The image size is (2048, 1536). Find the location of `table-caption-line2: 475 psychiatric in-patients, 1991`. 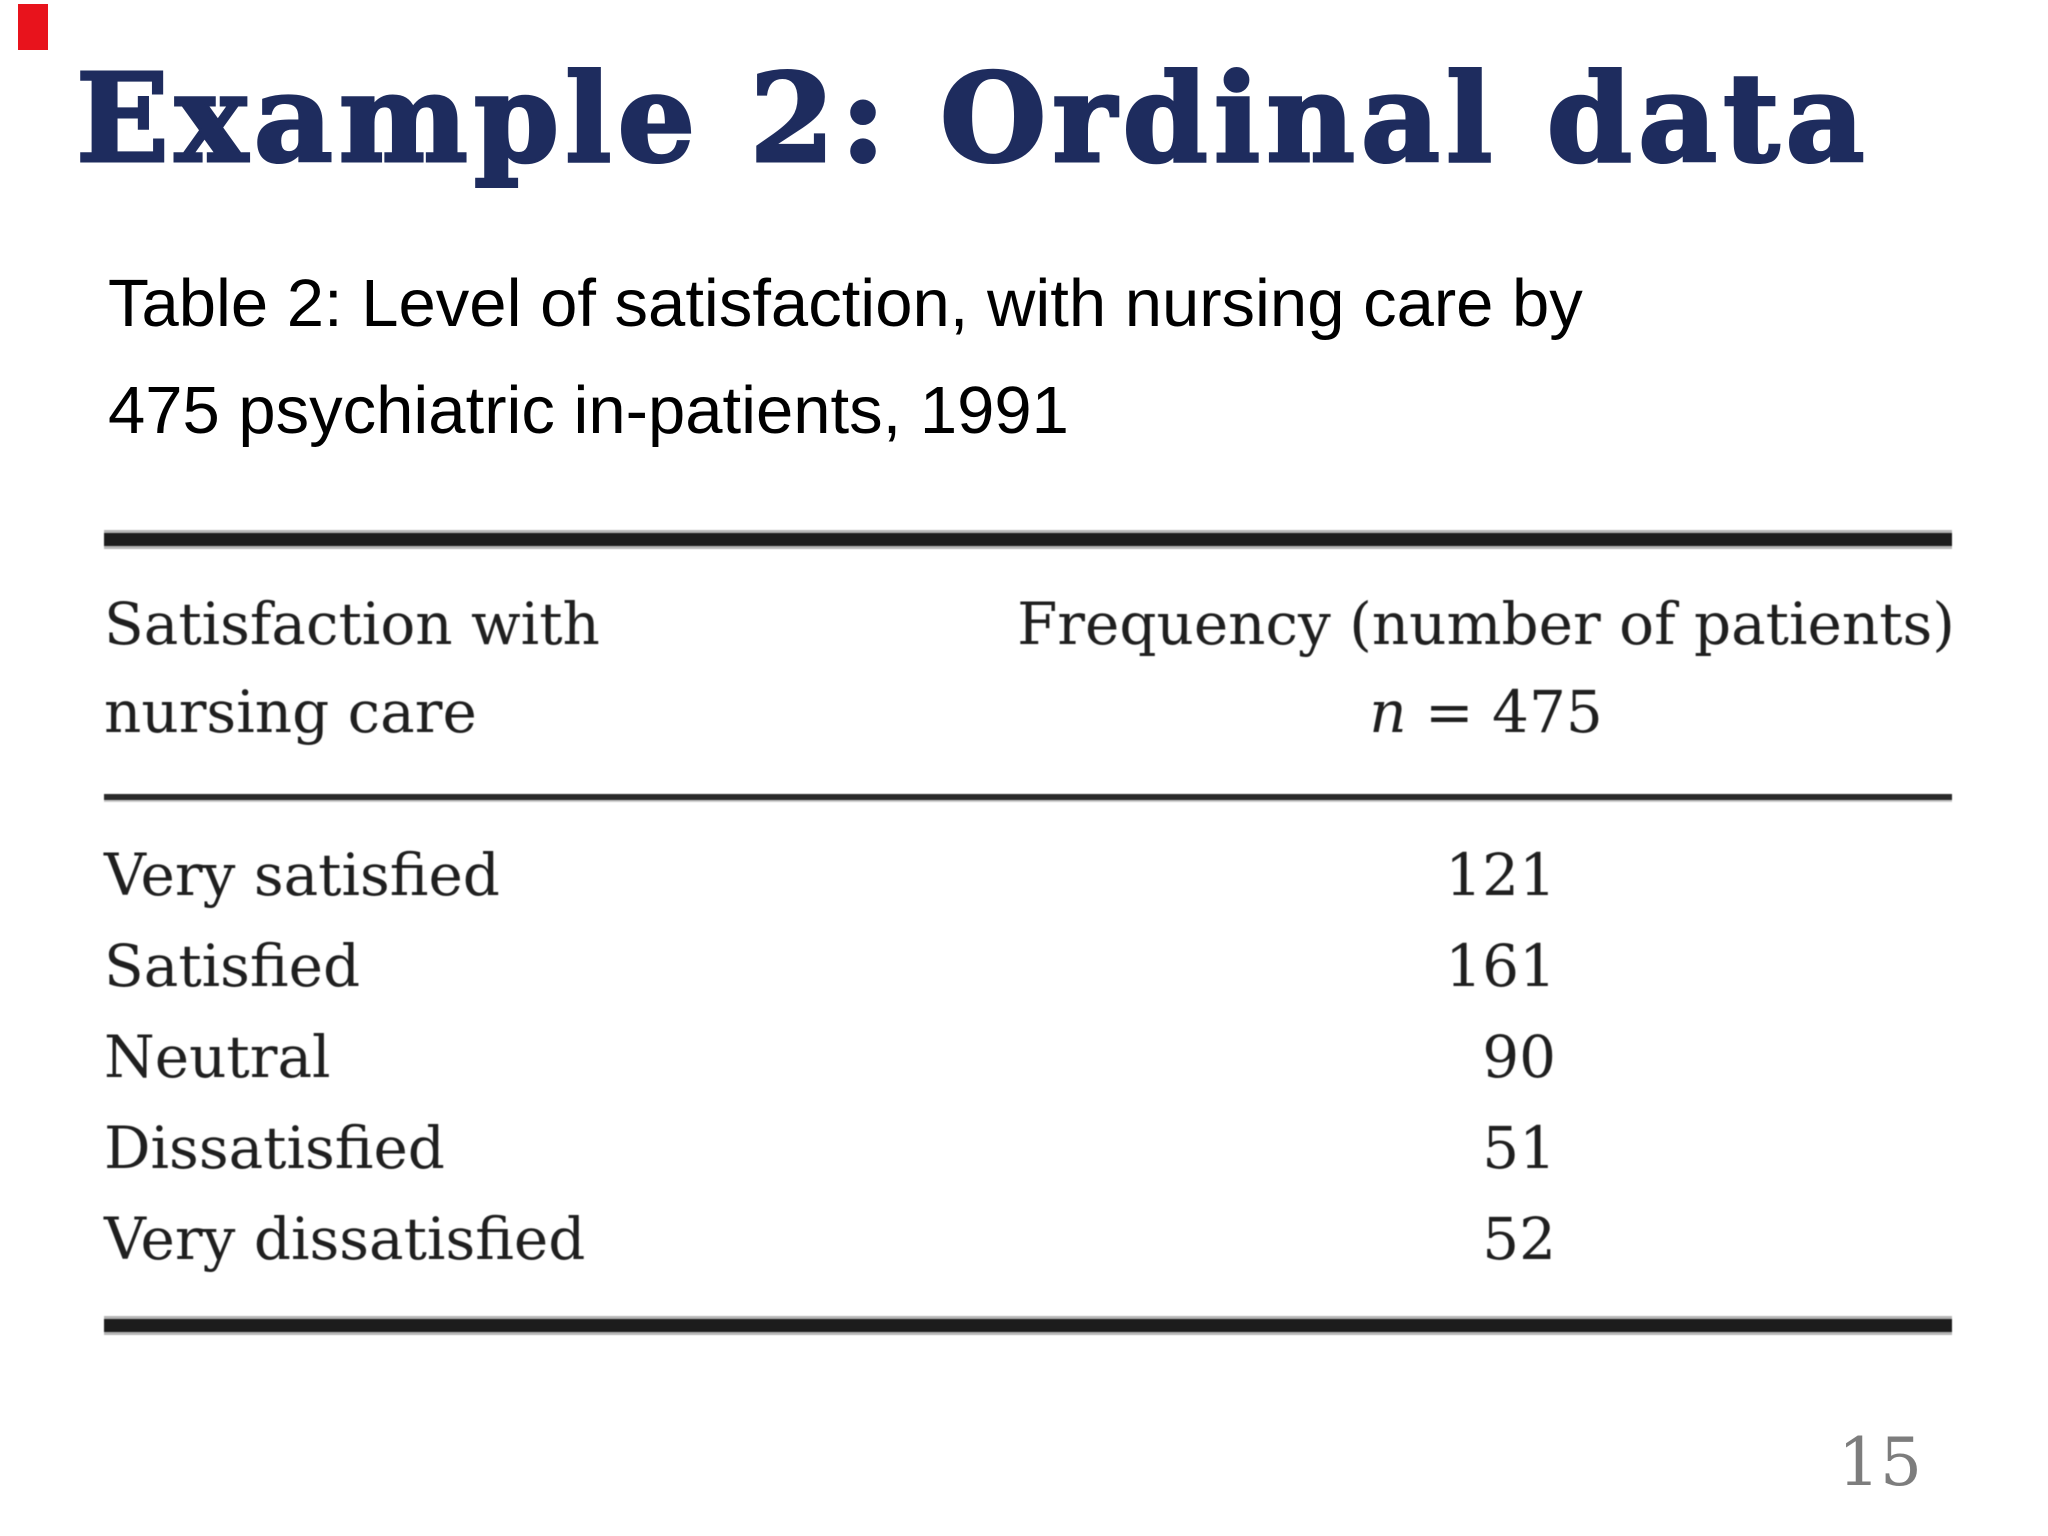

table-caption-line2: 475 psychiatric in-patients, 1991 is located at coordinates (588, 411).